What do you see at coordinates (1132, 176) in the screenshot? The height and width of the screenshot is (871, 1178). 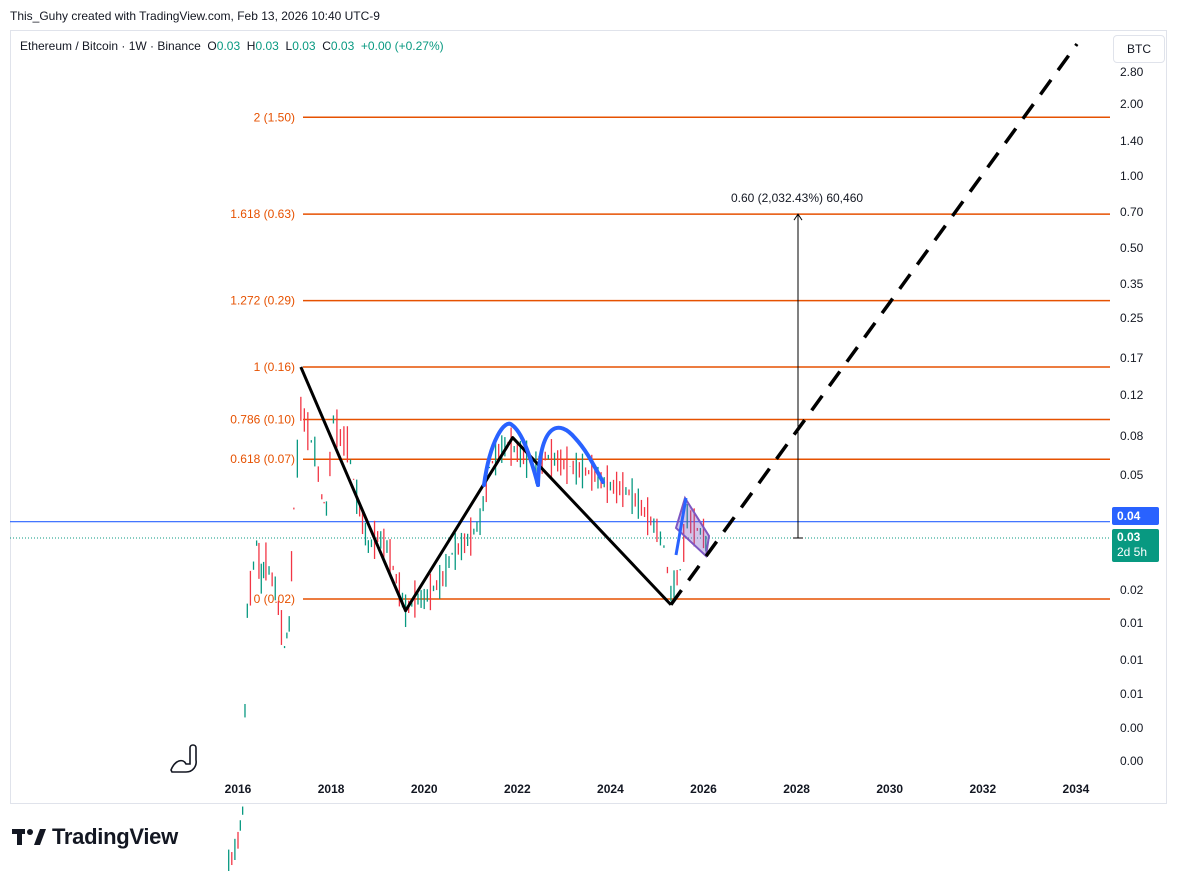 I see `y-axis-tick-label: 1.00` at bounding box center [1132, 176].